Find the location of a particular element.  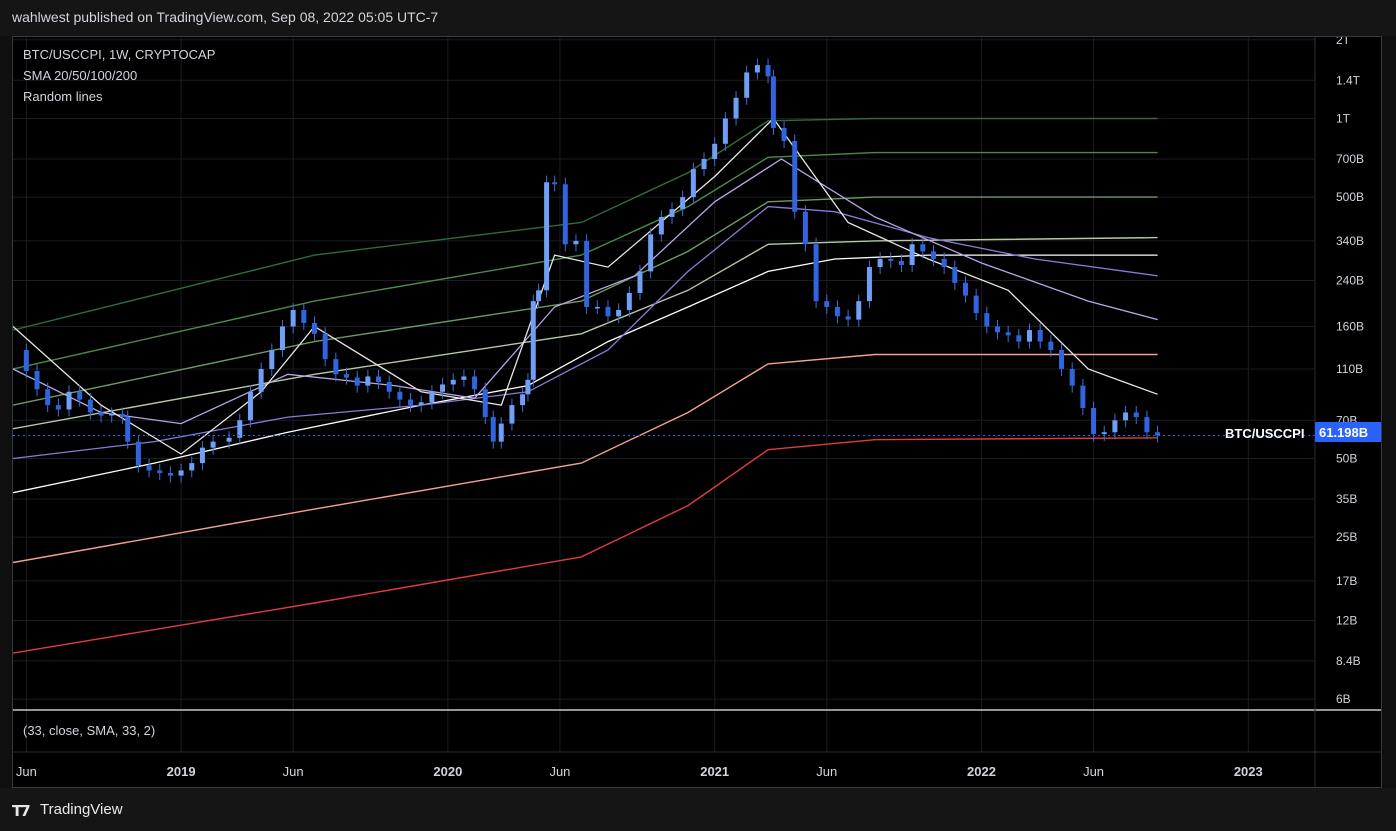

price-tick-label: 1.4T is located at coordinates (1348, 80).